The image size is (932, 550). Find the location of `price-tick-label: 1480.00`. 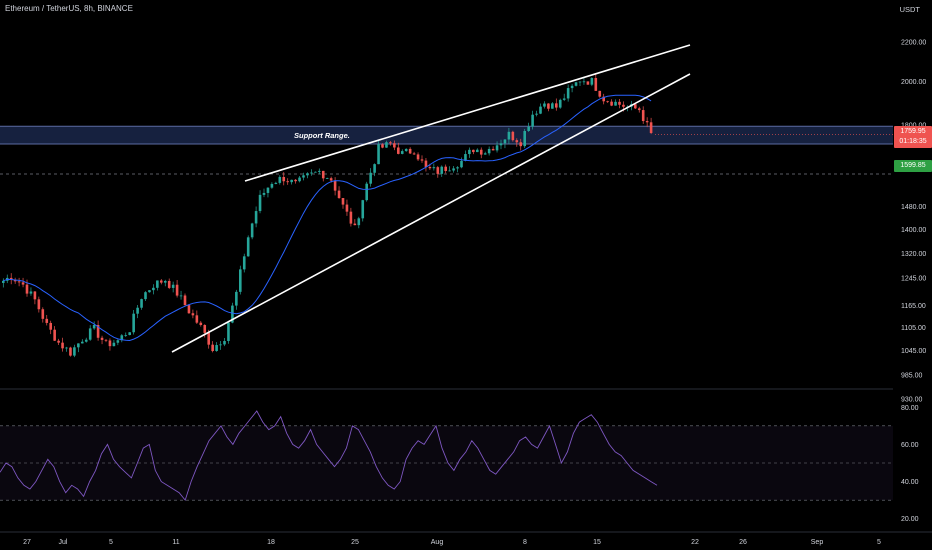

price-tick-label: 1480.00 is located at coordinates (913, 207).